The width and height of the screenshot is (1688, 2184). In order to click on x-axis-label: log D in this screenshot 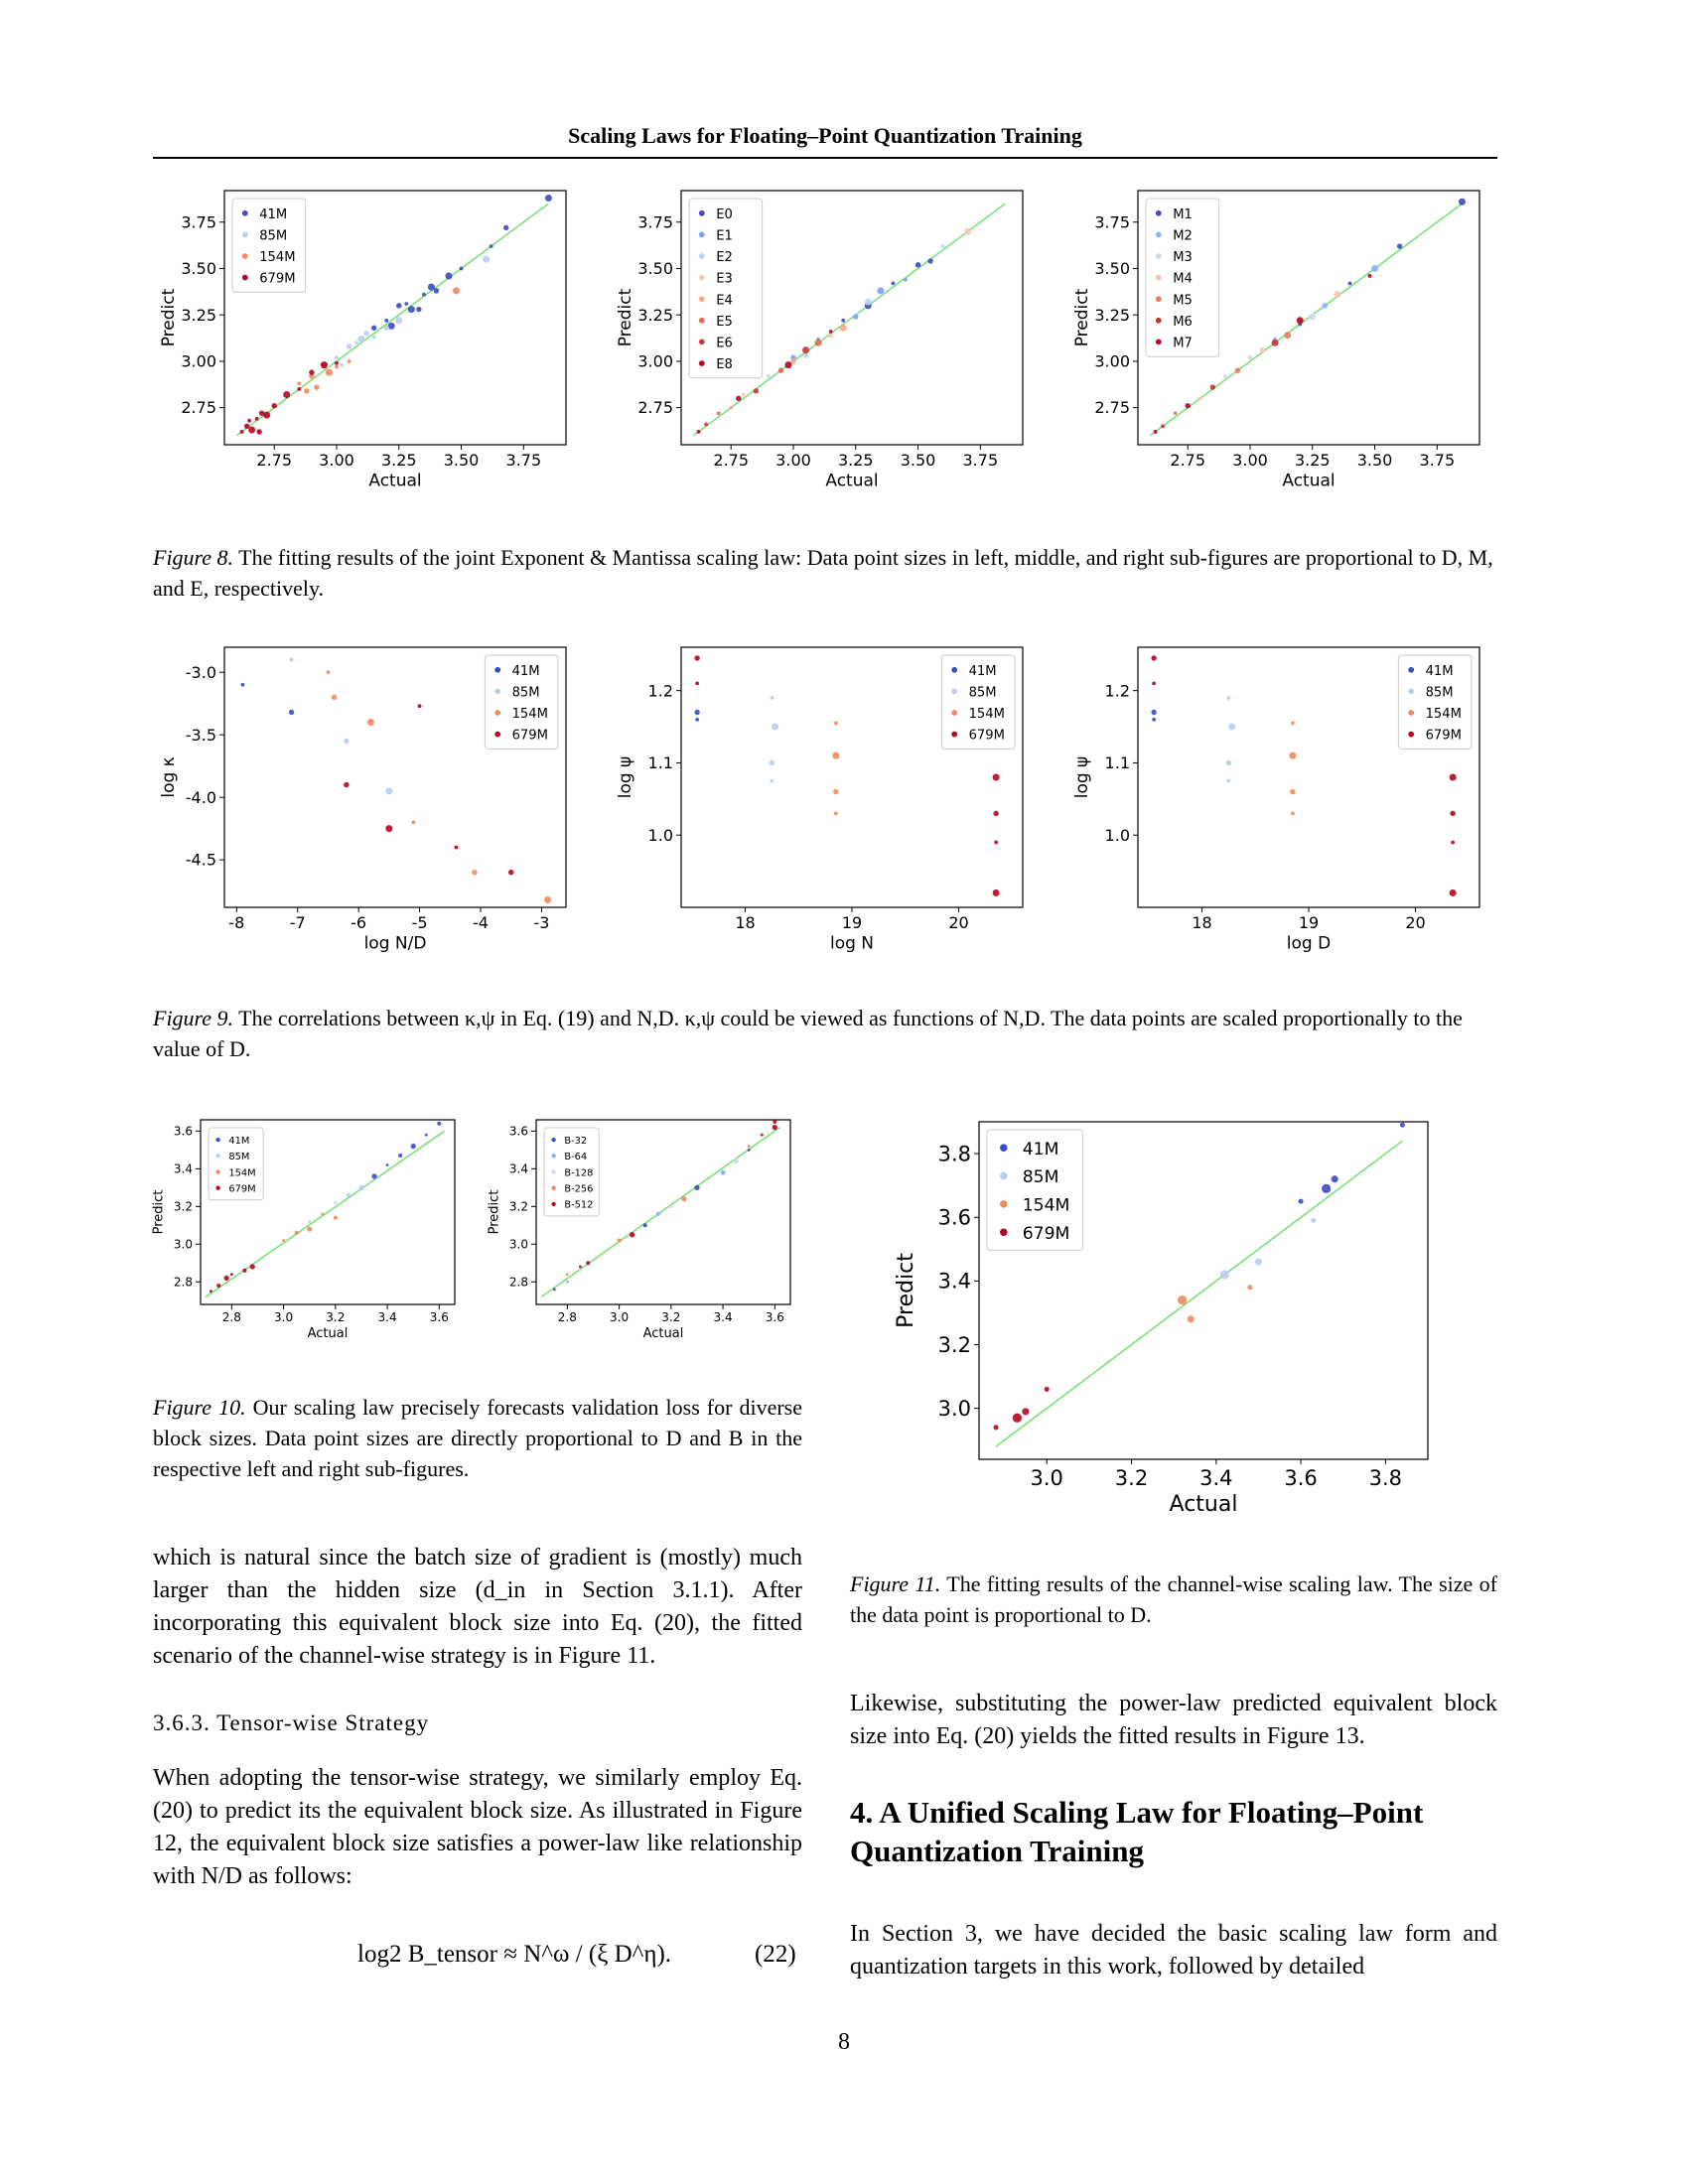, I will do `click(1309, 944)`.